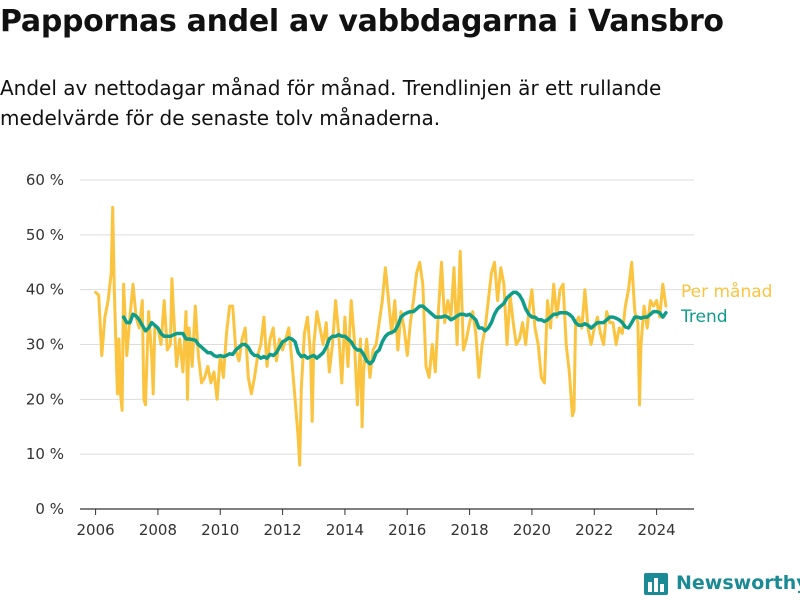 Image resolution: width=800 pixels, height=600 pixels. Describe the element at coordinates (45, 290) in the screenshot. I see `y-tick-label: 40 %` at that location.